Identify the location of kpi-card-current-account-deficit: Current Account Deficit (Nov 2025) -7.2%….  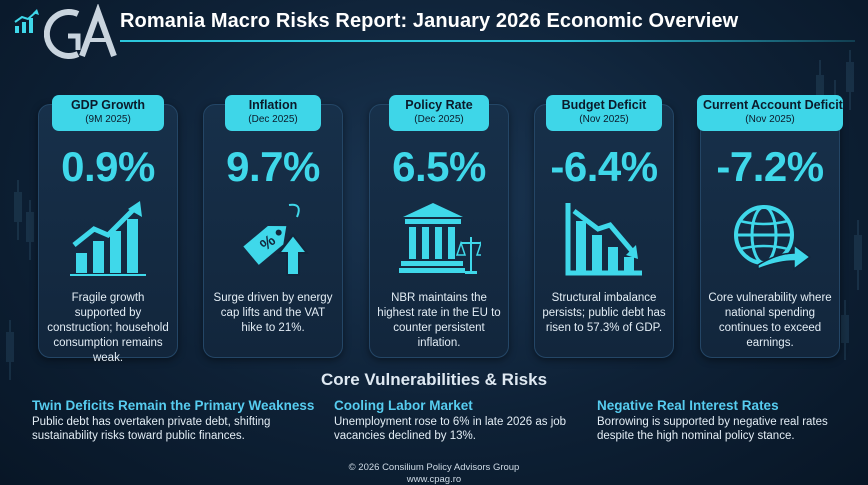
(770, 226).